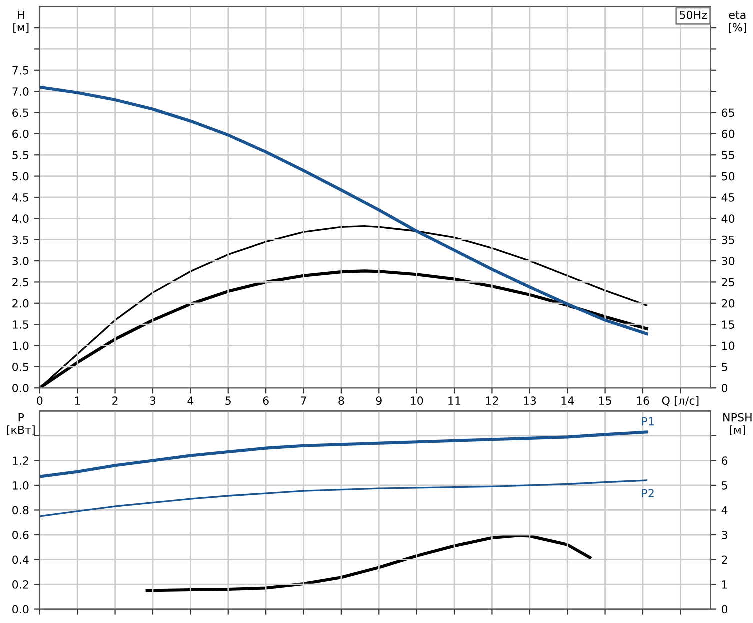 The width and height of the screenshot is (753, 623). Describe the element at coordinates (228, 401) in the screenshot. I see `x-tick-label: 5` at that location.